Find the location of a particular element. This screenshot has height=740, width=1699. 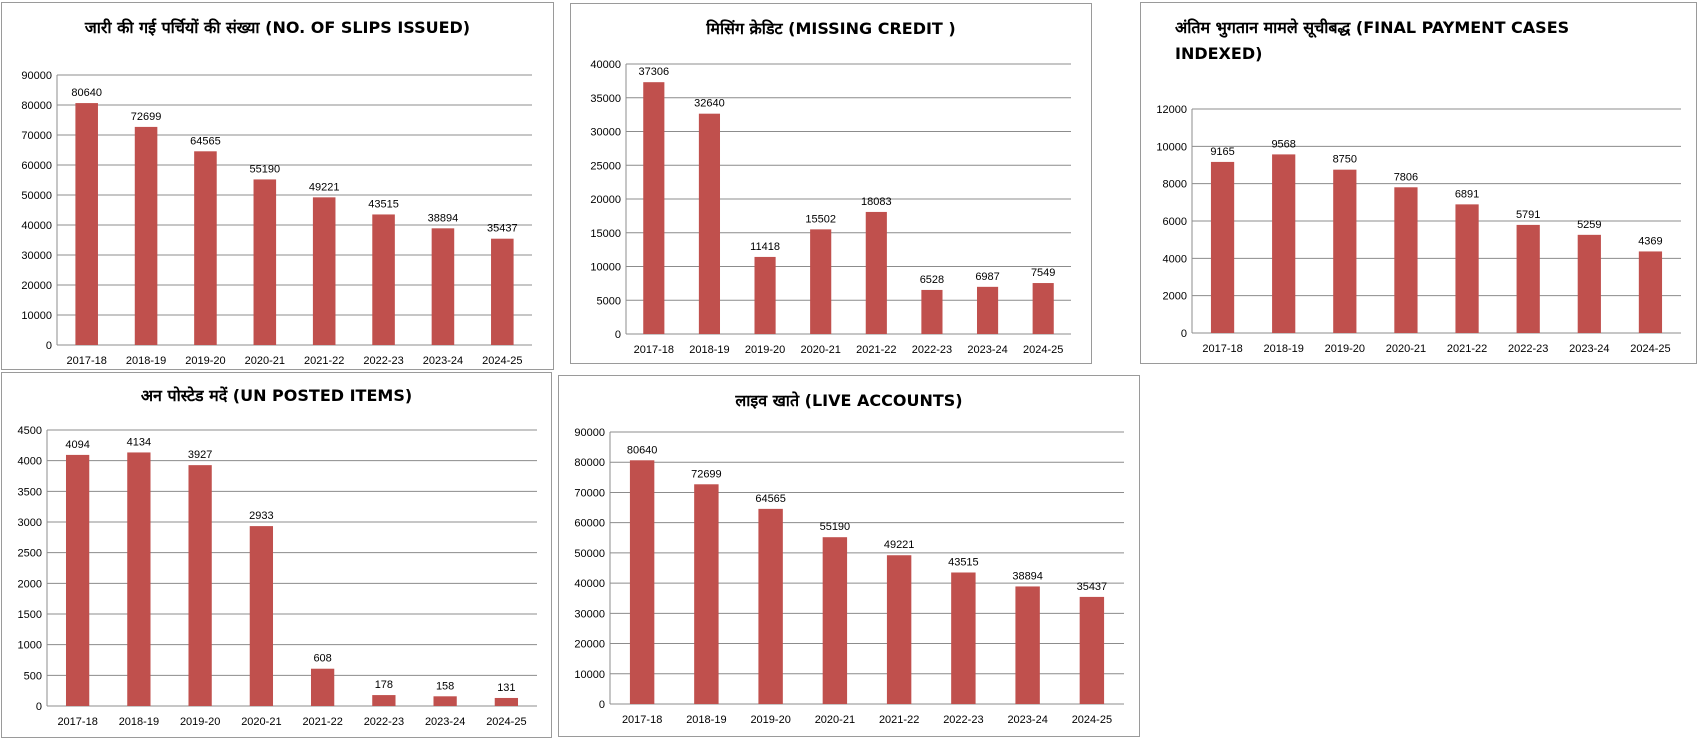

data-label: 178 is located at coordinates (384, 685).